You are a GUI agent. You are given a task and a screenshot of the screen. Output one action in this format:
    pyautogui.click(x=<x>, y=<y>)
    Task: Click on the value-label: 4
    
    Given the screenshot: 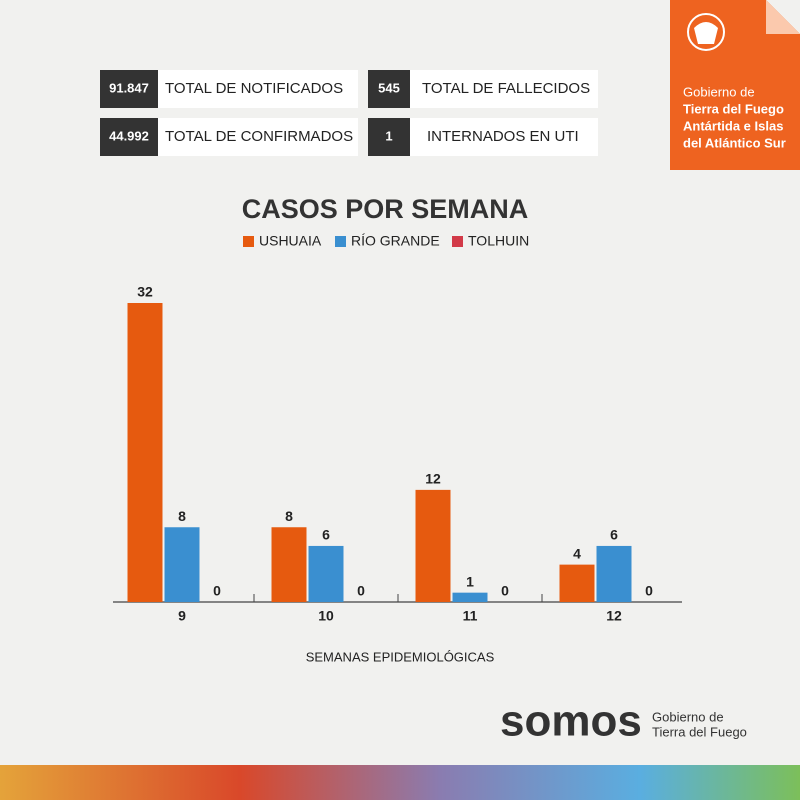 What is the action you would take?
    pyautogui.click(x=577, y=553)
    